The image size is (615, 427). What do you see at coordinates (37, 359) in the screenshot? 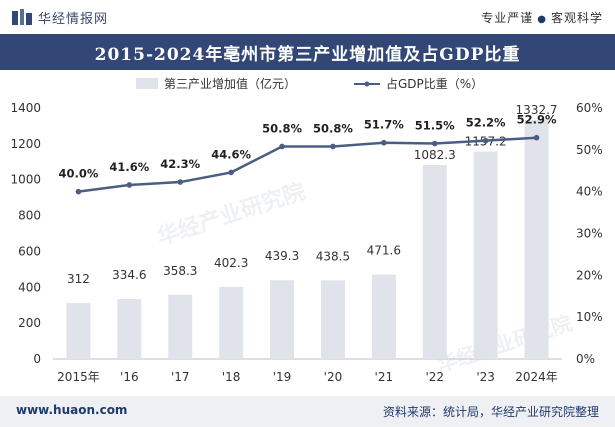
I see `y-left-tick-label: 0` at bounding box center [37, 359].